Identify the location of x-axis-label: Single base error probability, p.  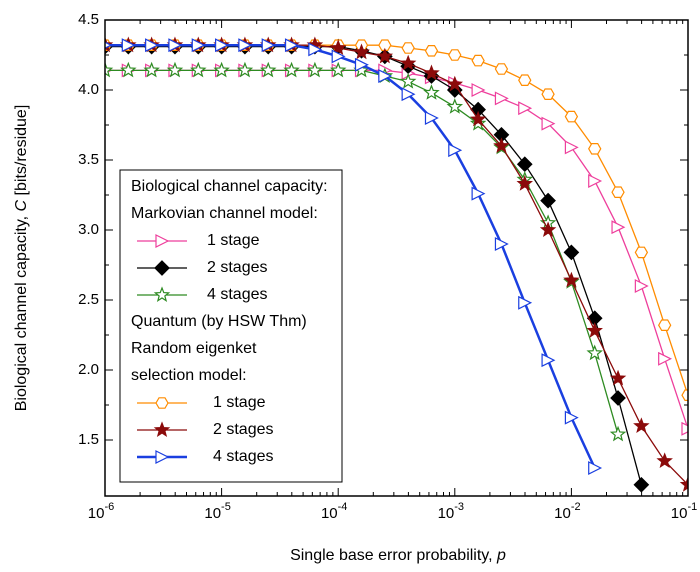
(398, 555).